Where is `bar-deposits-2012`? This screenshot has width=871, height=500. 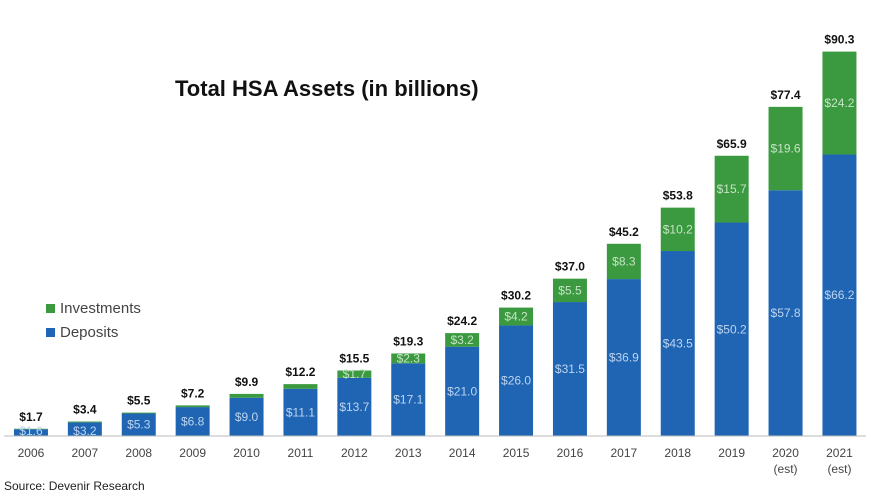 bar-deposits-2012 is located at coordinates (354, 406).